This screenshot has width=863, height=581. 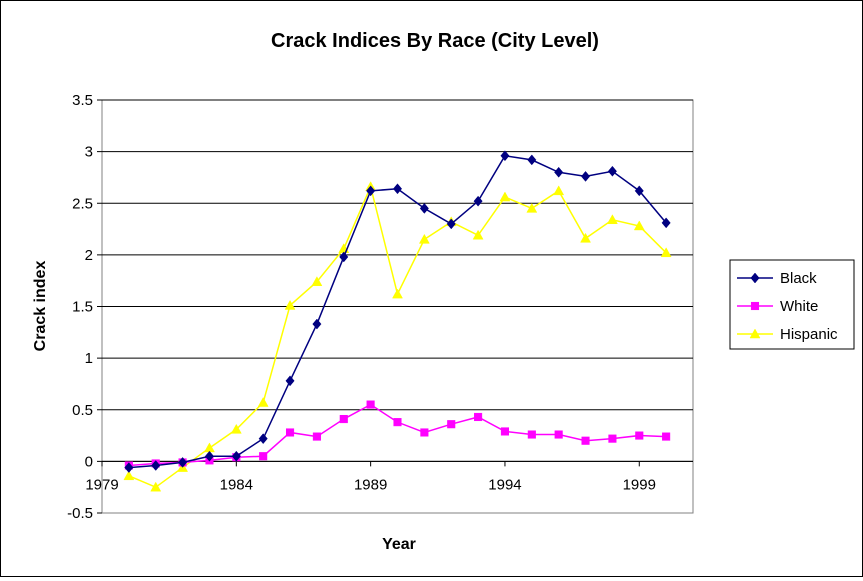 I want to click on y-tick-label: 0, so click(x=89, y=461).